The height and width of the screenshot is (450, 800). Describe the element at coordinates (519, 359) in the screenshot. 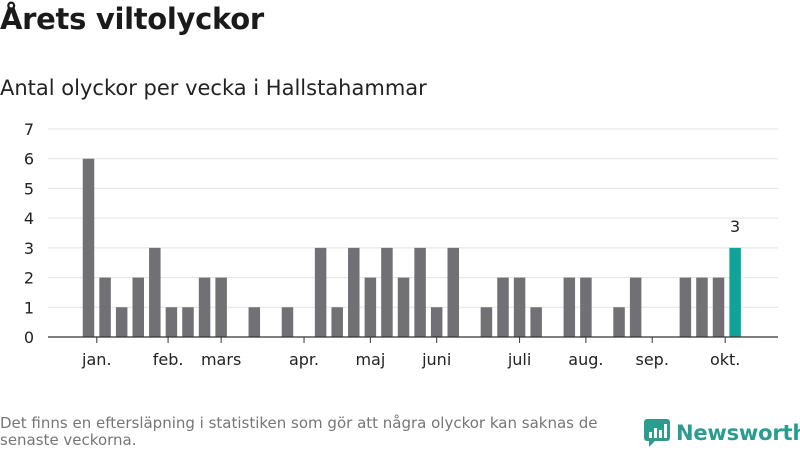

I see `x-tick-label: juli` at that location.